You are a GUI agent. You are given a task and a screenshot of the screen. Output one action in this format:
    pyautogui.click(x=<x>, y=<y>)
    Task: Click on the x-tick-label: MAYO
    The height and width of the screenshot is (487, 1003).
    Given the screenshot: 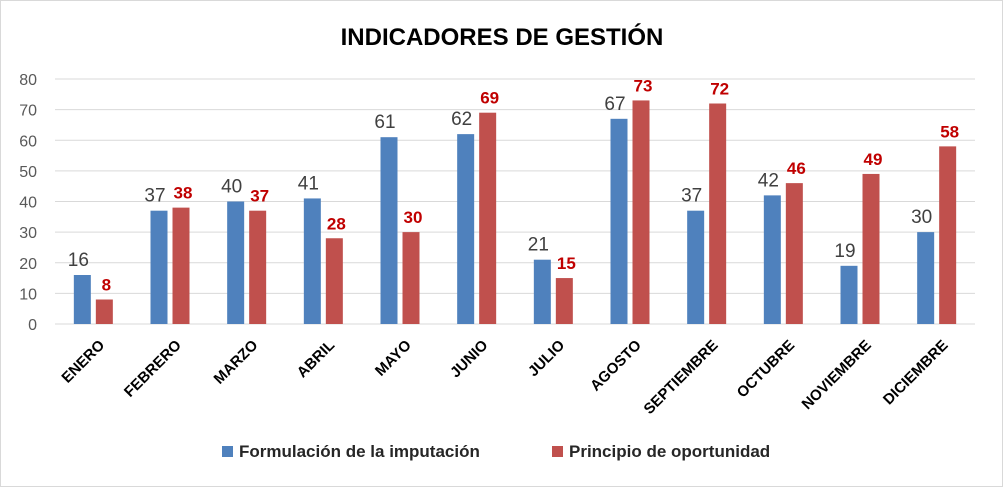 What is the action you would take?
    pyautogui.click(x=393, y=358)
    